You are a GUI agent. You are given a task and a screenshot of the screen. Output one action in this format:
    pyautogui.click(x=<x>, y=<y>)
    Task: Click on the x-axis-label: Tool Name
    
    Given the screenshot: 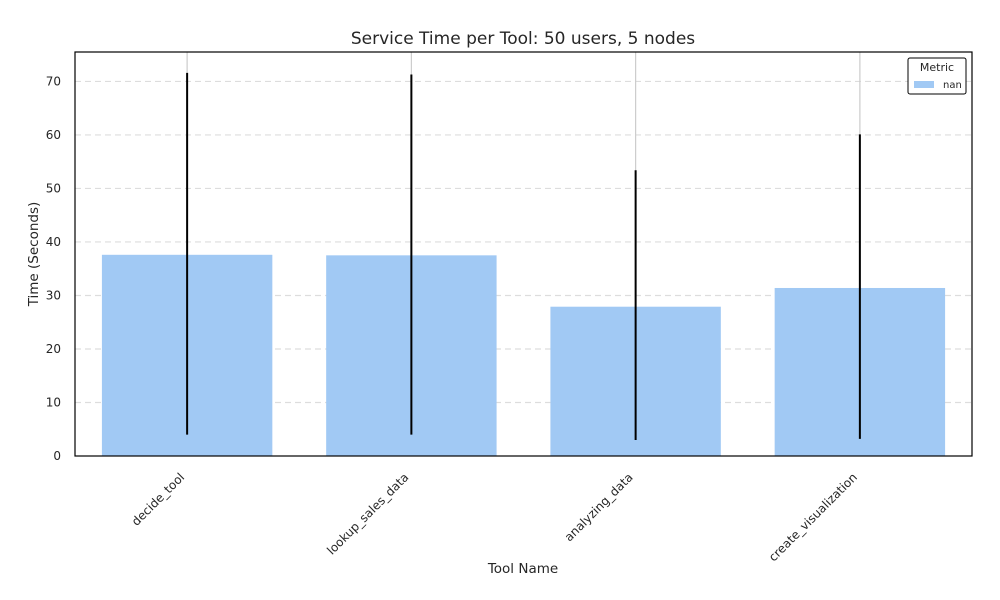 What is the action you would take?
    pyautogui.click(x=522, y=569)
    